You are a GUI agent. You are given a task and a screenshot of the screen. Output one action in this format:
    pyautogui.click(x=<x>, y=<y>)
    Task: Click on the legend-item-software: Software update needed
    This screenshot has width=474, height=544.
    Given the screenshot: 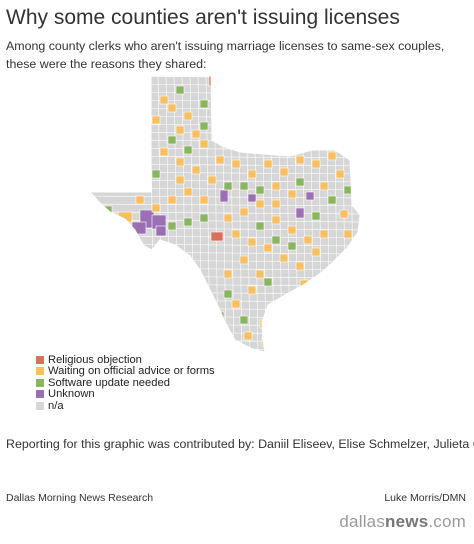 What is the action you would take?
    pyautogui.click(x=125, y=383)
    